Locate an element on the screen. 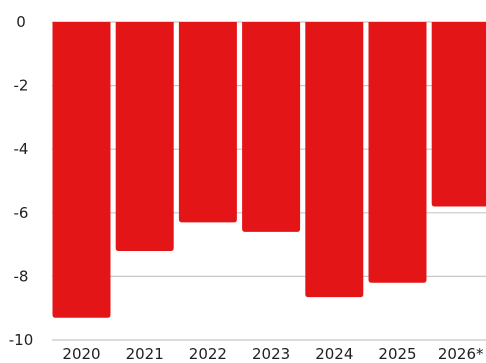 This screenshot has height=363, width=486. x-axis-tick-labels: 2020 2021 2022 2023 2024 2025 2026* is located at coordinates (273, 354).